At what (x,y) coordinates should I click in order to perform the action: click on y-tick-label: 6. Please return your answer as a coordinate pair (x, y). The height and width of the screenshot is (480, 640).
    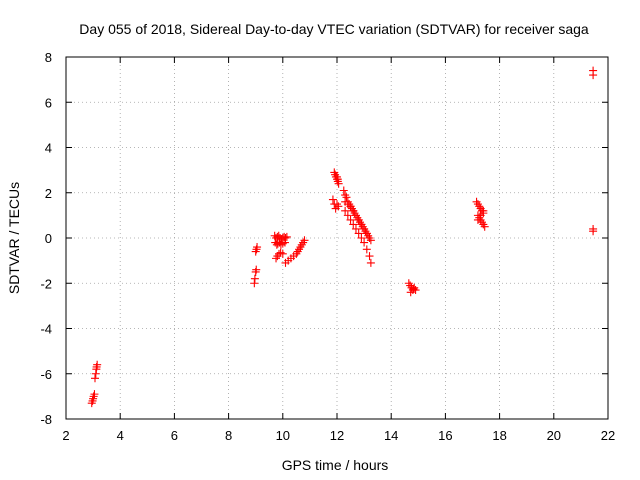
    Looking at the image, I should click on (48, 102).